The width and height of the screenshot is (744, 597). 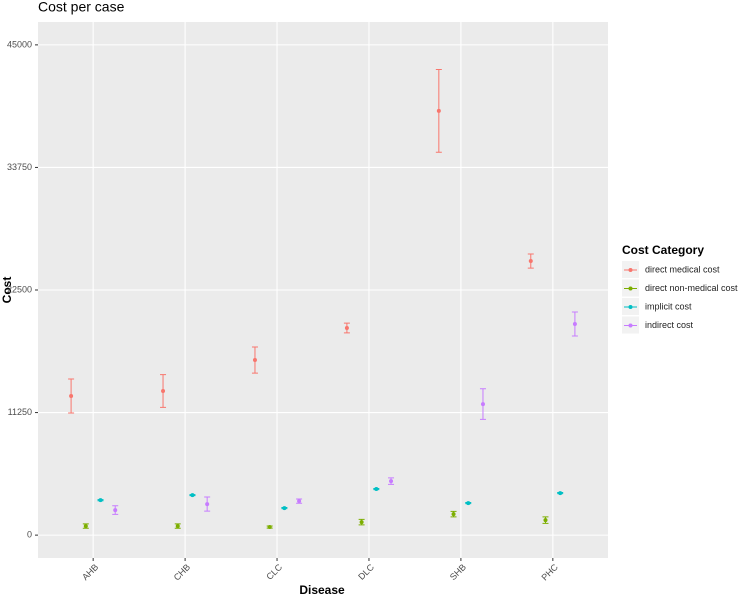 I want to click on y-tick-label: 45000, so click(x=19, y=44).